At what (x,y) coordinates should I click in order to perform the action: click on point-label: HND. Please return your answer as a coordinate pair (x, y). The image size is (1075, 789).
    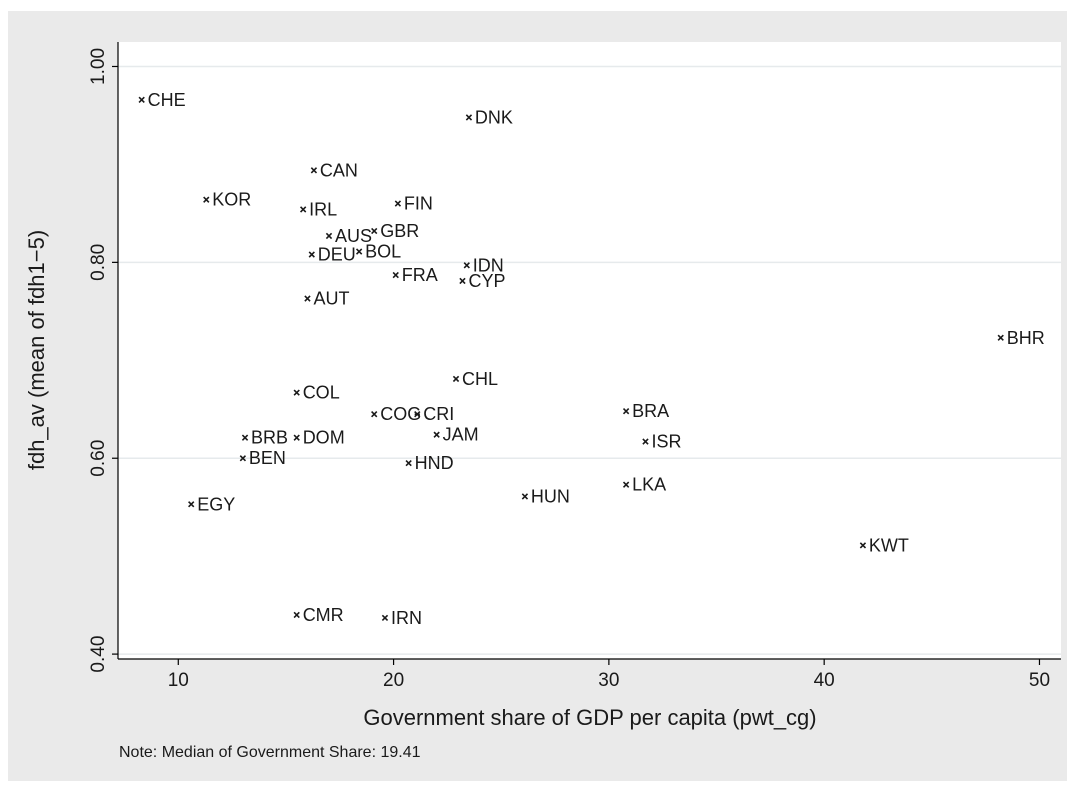
    Looking at the image, I should click on (434, 463).